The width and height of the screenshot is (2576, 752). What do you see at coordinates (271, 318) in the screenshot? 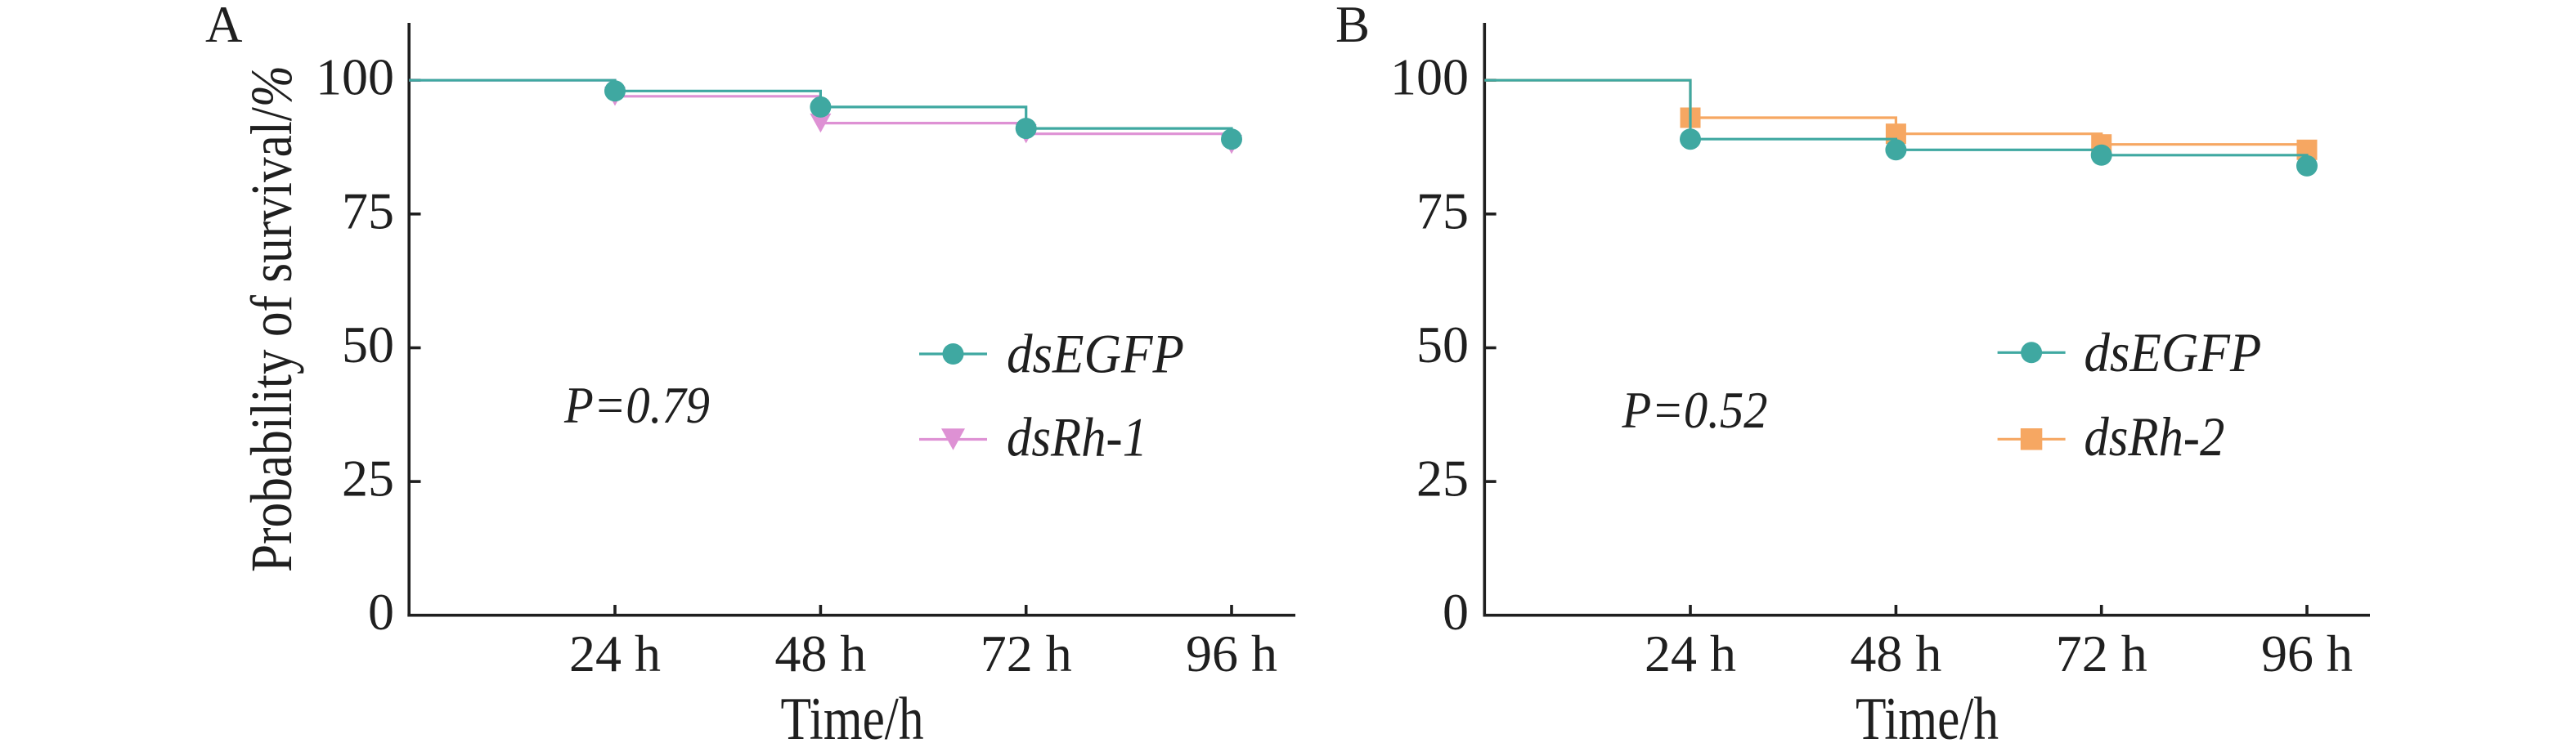
I see `svg-text: Probability of survival/%` at bounding box center [271, 318].